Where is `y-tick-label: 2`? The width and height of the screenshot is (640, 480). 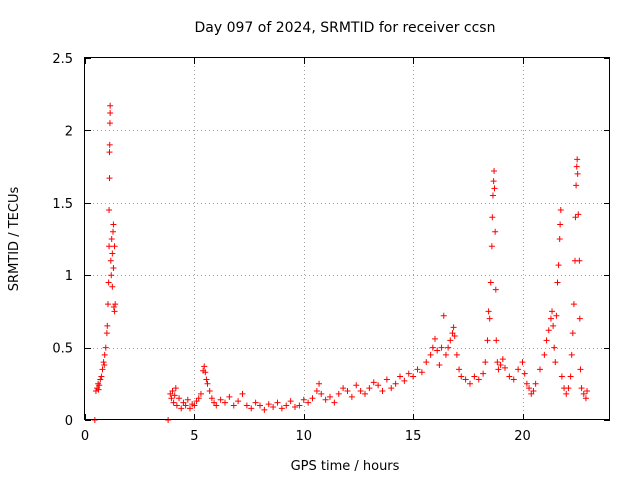
y-tick-label: 2 is located at coordinates (69, 131).